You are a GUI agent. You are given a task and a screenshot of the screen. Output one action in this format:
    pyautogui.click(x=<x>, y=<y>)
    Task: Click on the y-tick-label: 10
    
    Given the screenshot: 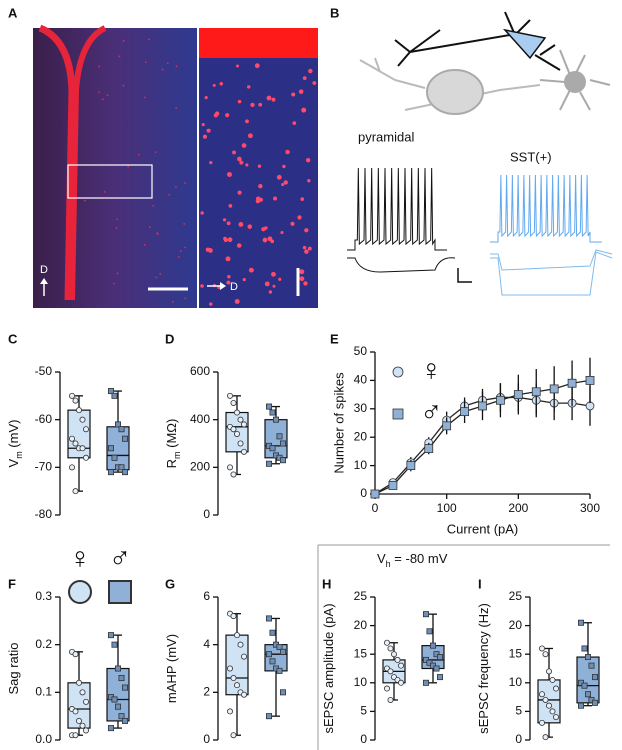 What is the action you would take?
    pyautogui.click(x=361, y=682)
    